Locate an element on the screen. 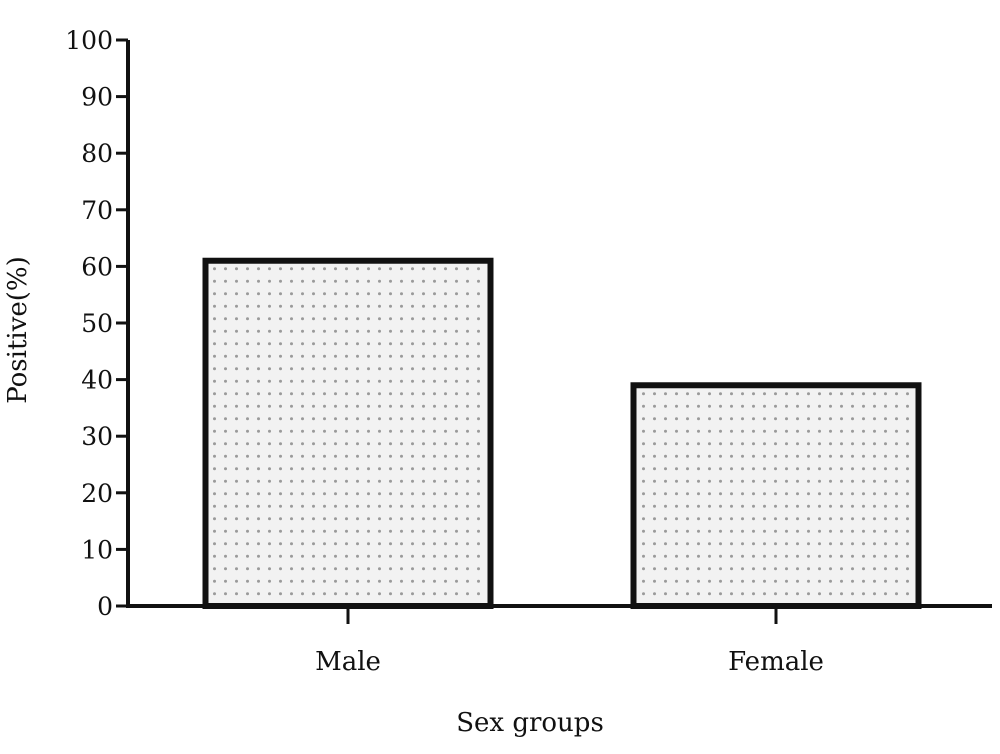  x-tick-label-male: Male is located at coordinates (348, 662).